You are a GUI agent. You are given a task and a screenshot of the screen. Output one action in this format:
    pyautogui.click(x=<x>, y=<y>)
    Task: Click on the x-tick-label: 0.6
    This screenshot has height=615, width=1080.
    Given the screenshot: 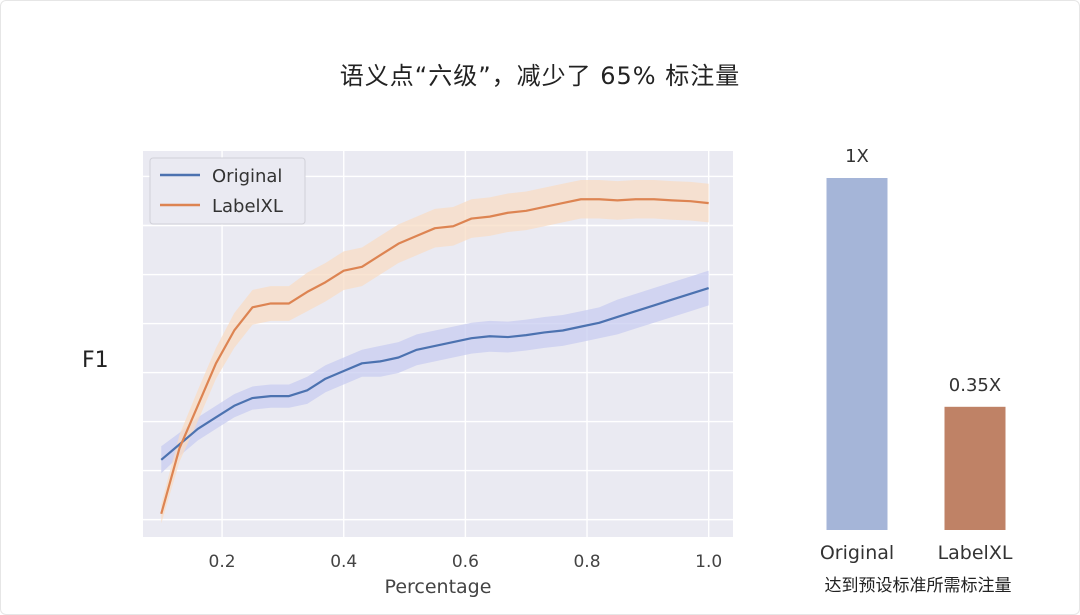 What is the action you would take?
    pyautogui.click(x=465, y=562)
    